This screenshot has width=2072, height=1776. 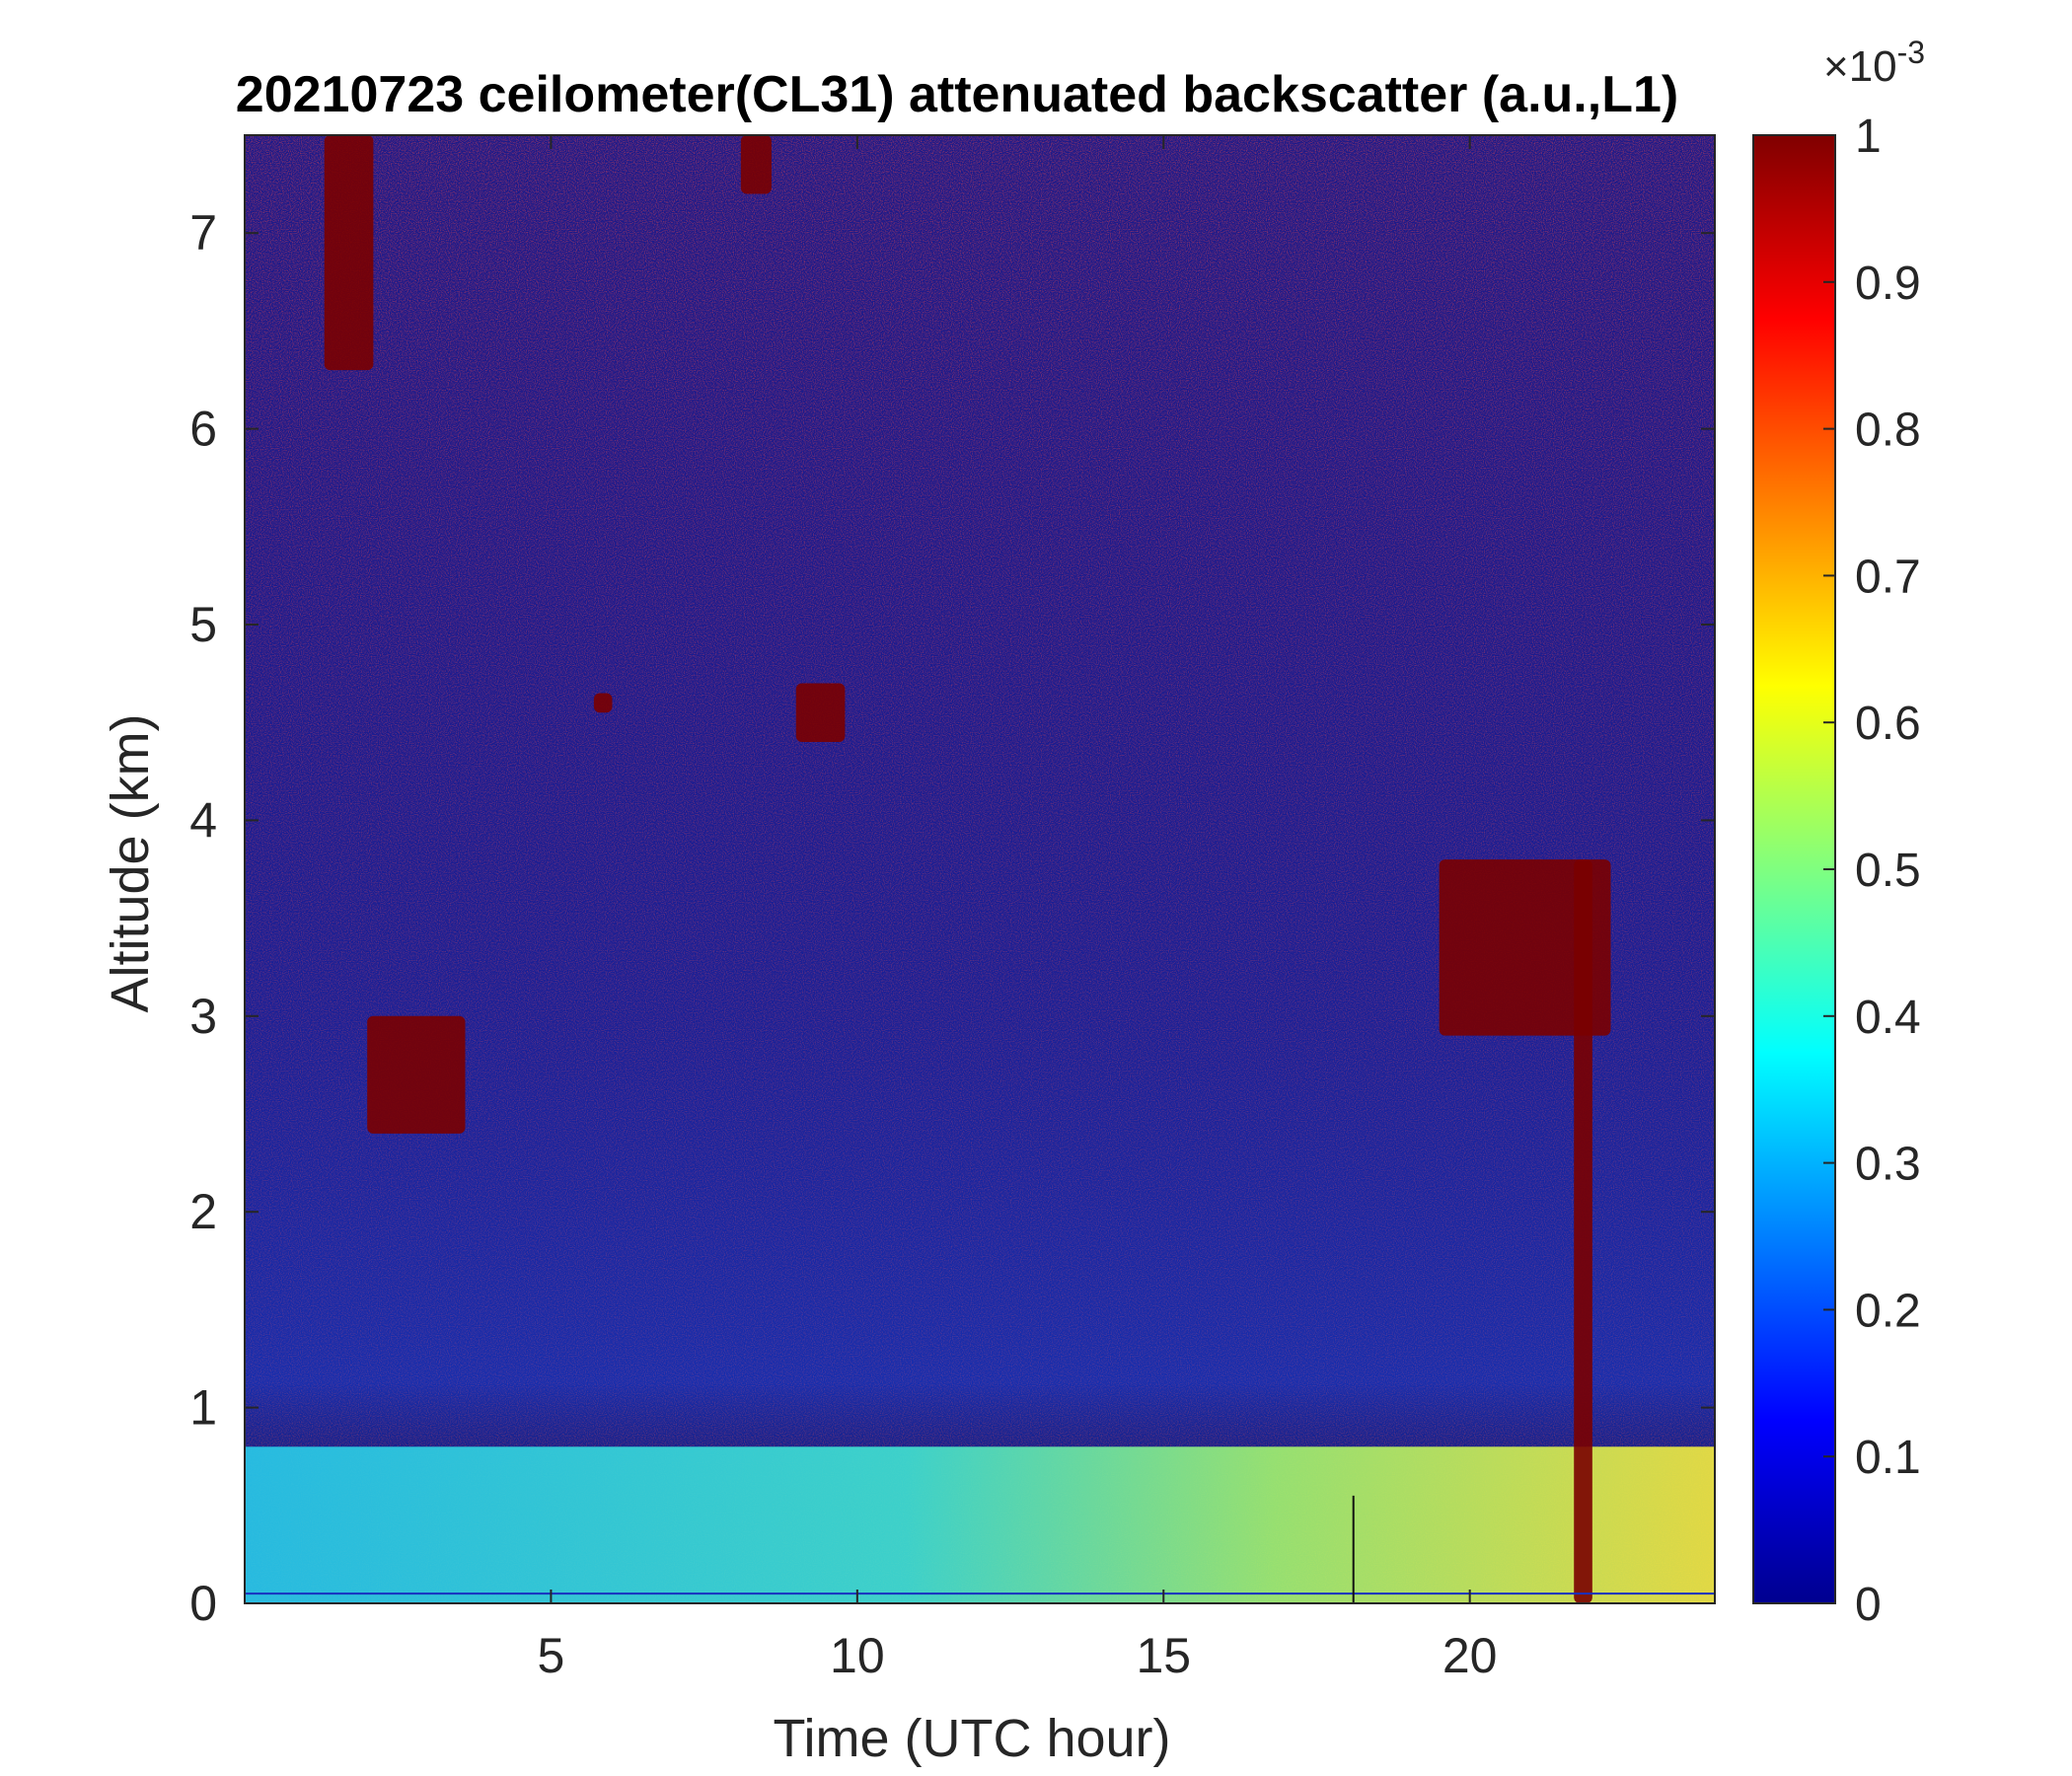 What do you see at coordinates (1869, 137) in the screenshot?
I see `colorbar-tick-label: 1` at bounding box center [1869, 137].